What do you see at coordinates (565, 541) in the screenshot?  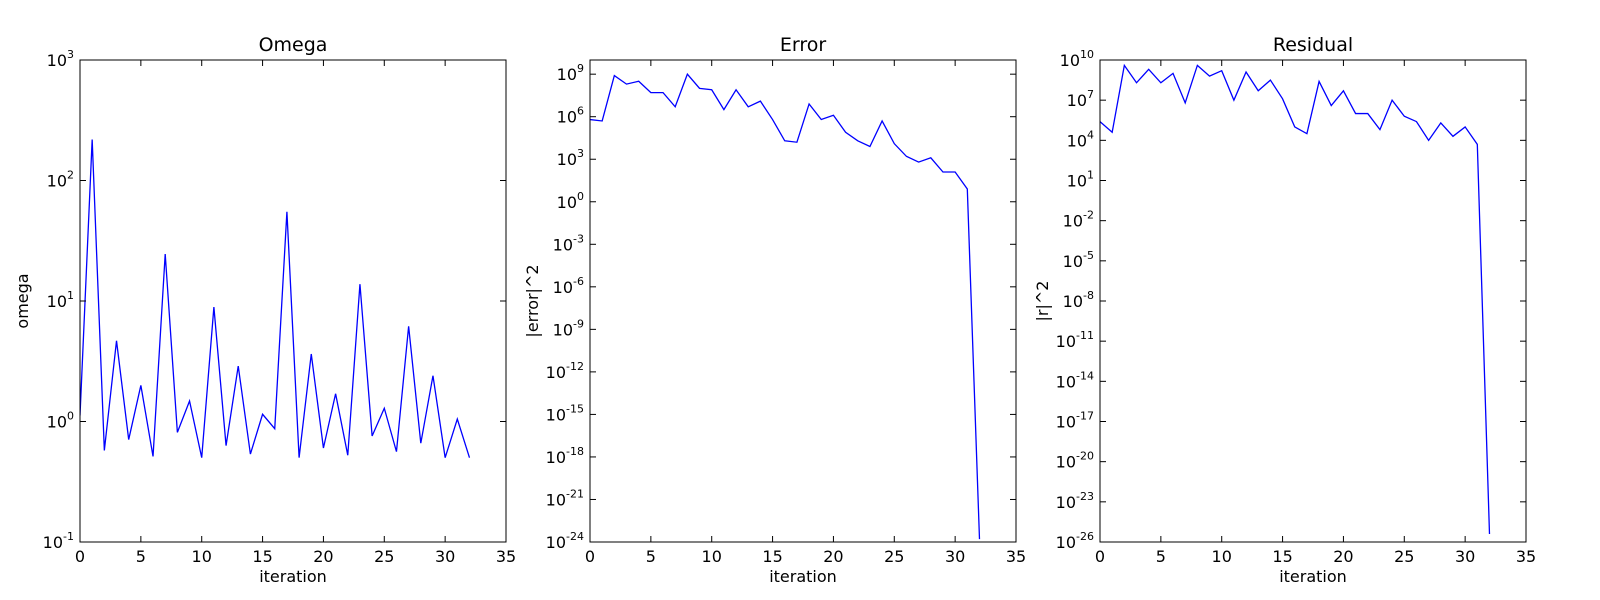 I see `y-tick-label: 10⁻²⁴` at bounding box center [565, 541].